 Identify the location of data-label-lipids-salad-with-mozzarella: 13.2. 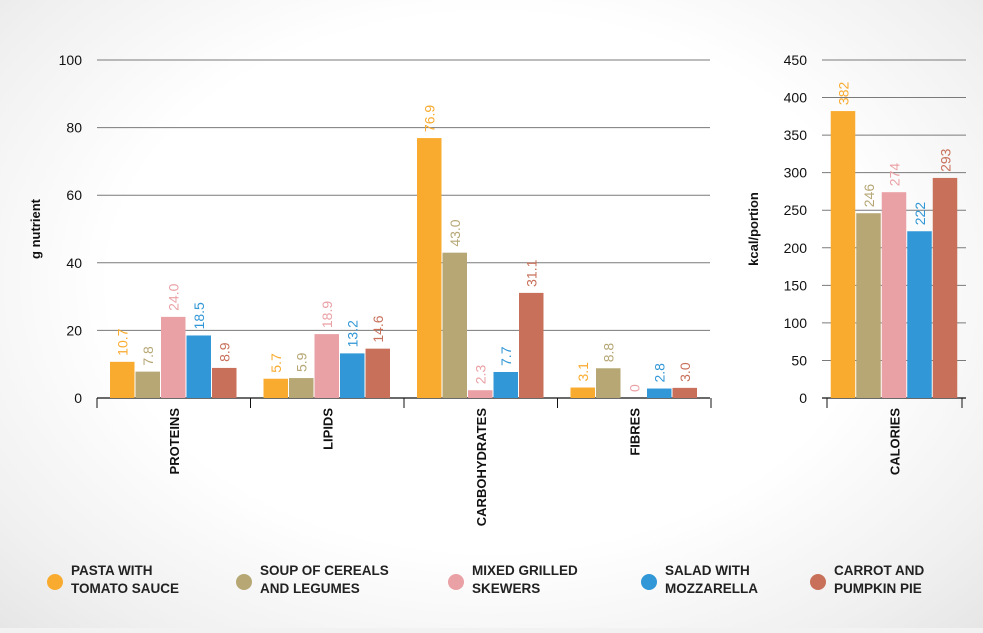
(353, 333).